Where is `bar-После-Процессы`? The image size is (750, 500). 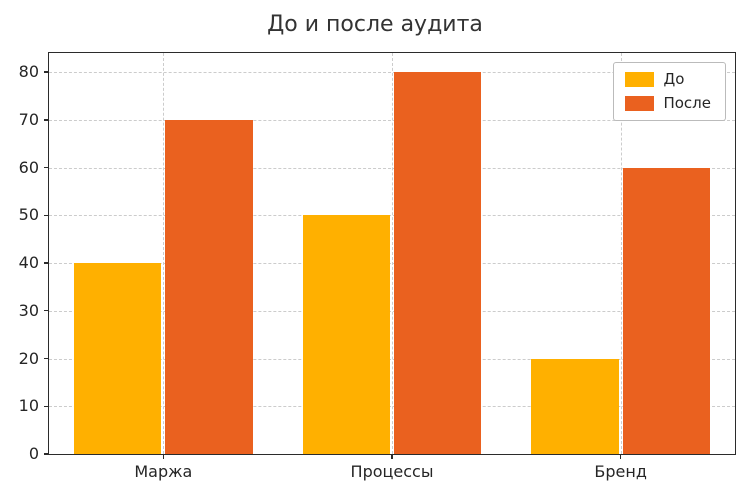
bar-После-Процессы is located at coordinates (438, 263).